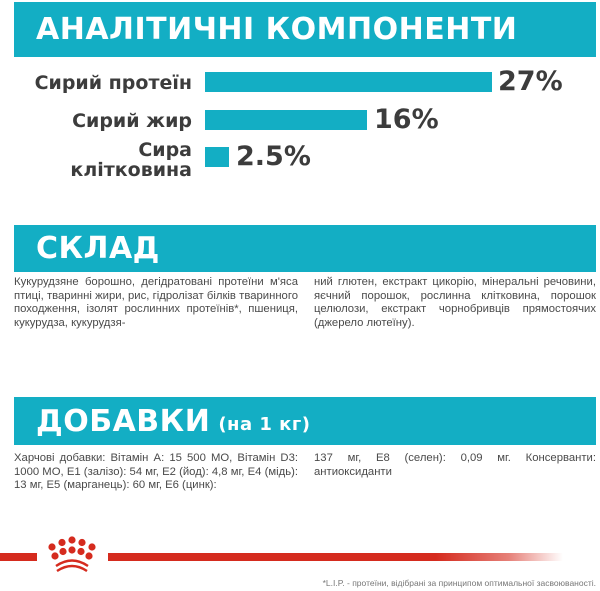 Image resolution: width=600 pixels, height=591 pixels. Describe the element at coordinates (123, 421) in the screenshot. I see `additives-title: ДОБАВКИ` at that location.